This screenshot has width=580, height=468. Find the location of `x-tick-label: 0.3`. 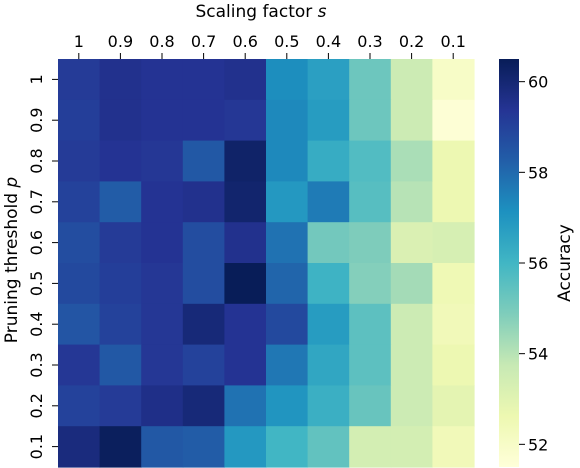

x-tick-label: 0.3 is located at coordinates (369, 41).